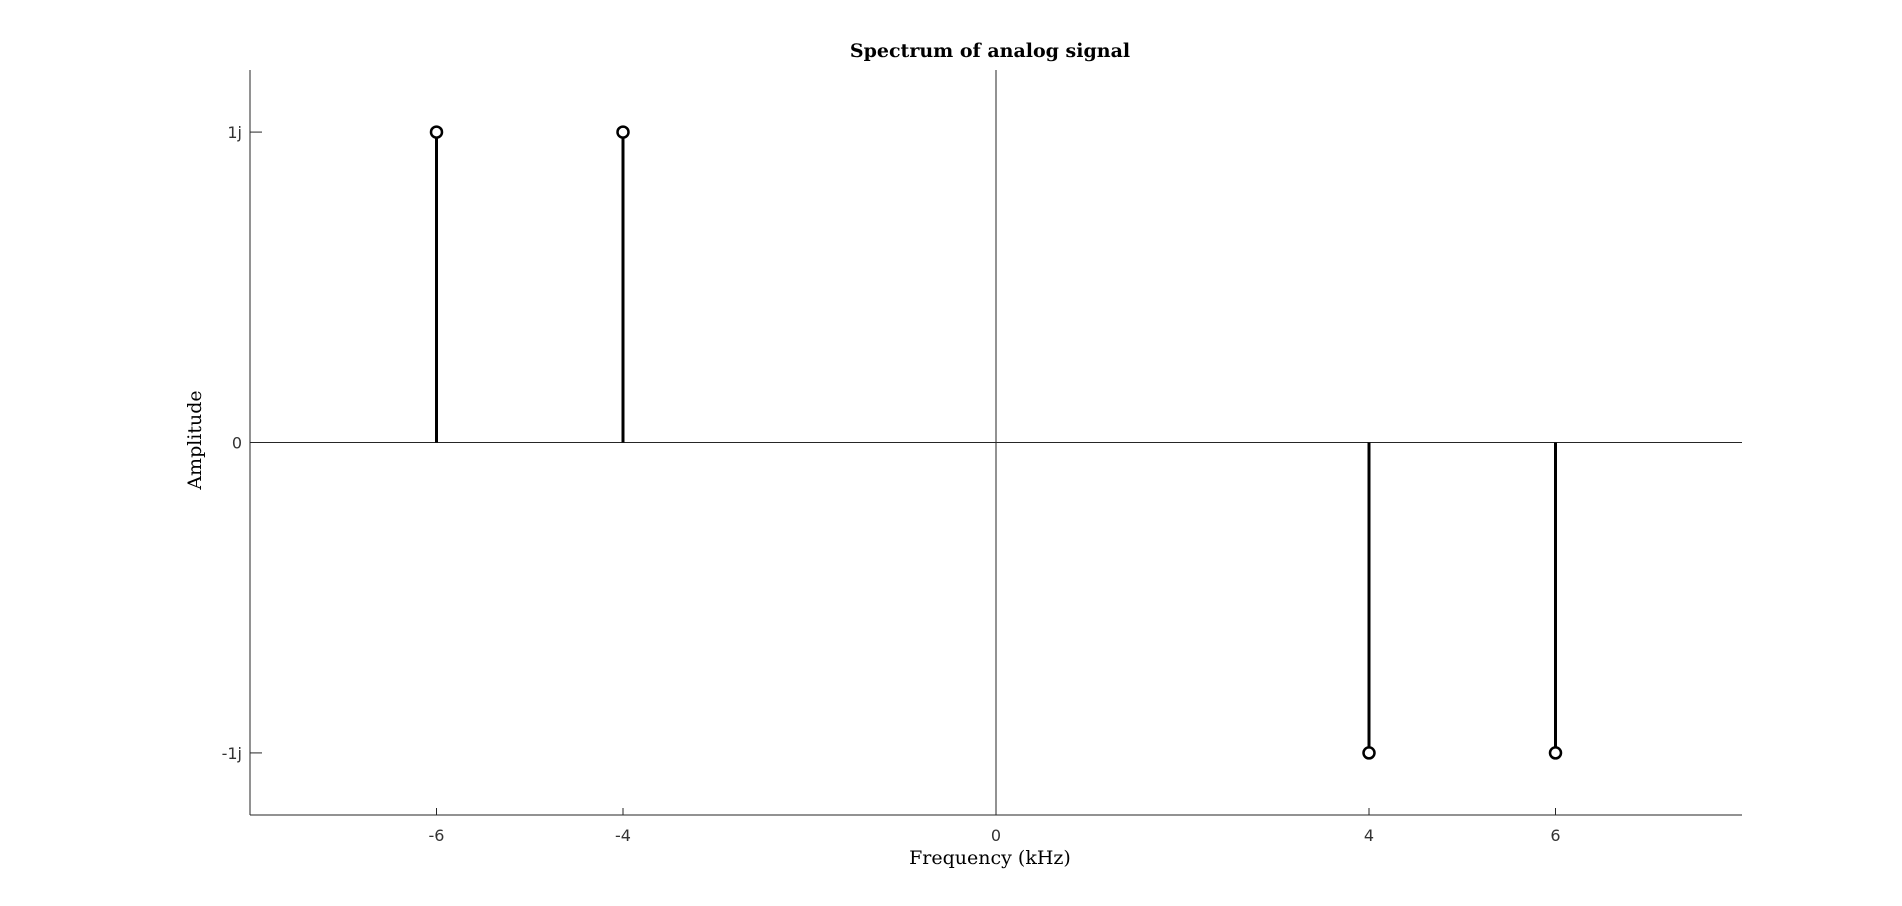 Image resolution: width=1902 pixels, height=906 pixels. Describe the element at coordinates (232, 753) in the screenshot. I see `y-tick-label: -1j` at that location.